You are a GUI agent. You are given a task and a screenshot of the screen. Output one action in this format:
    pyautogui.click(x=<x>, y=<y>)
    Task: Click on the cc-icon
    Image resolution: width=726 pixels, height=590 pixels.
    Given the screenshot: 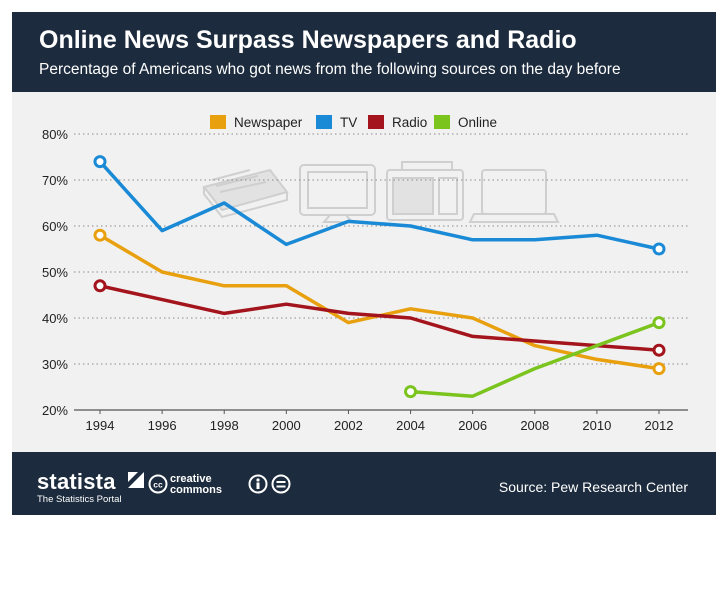 What is the action you would take?
    pyautogui.click(x=158, y=484)
    